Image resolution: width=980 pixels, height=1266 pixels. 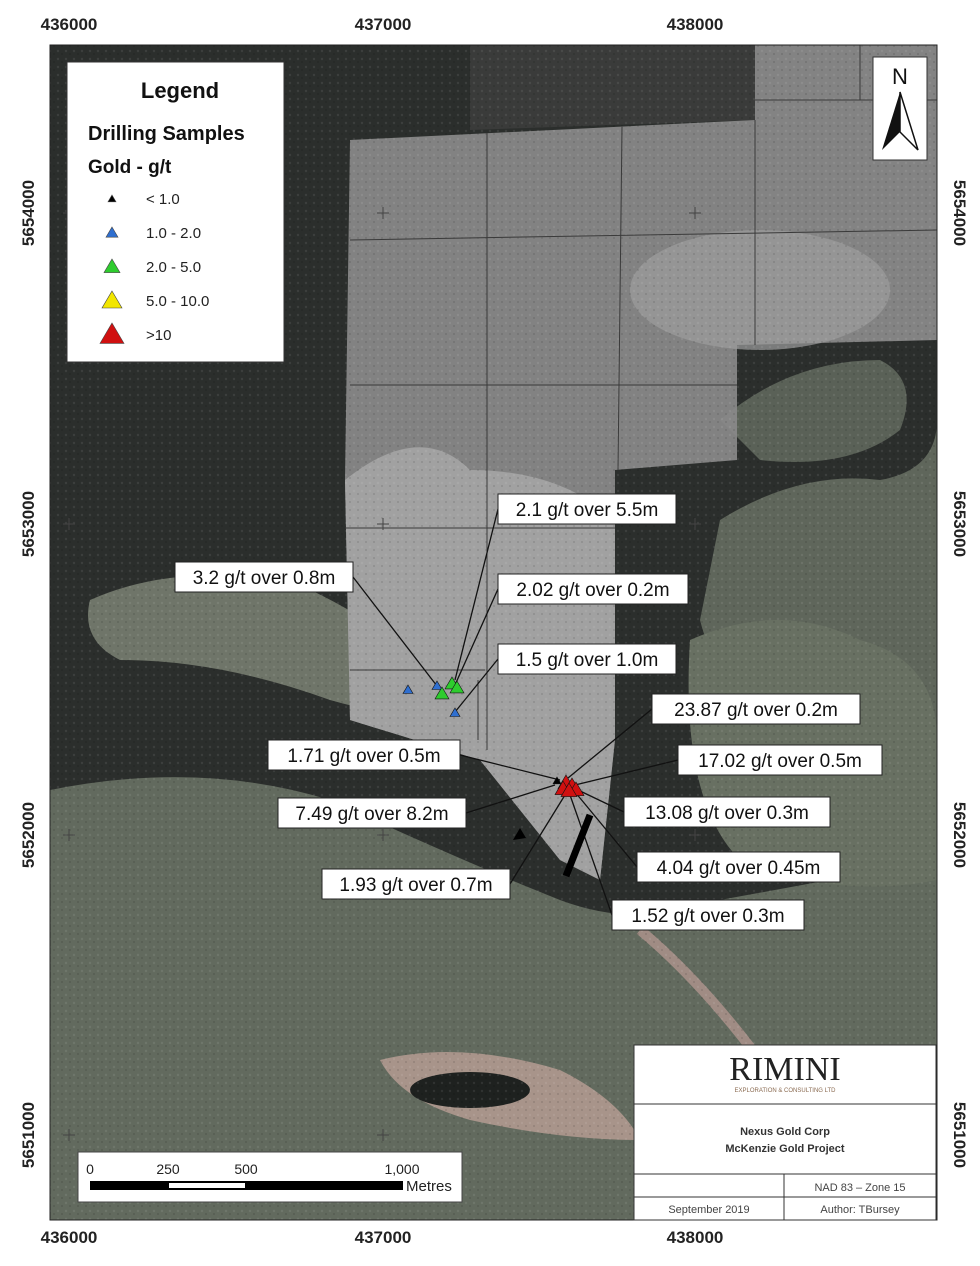 I want to click on callout-label: 2.1 g/t over 5.5m, so click(x=587, y=510).